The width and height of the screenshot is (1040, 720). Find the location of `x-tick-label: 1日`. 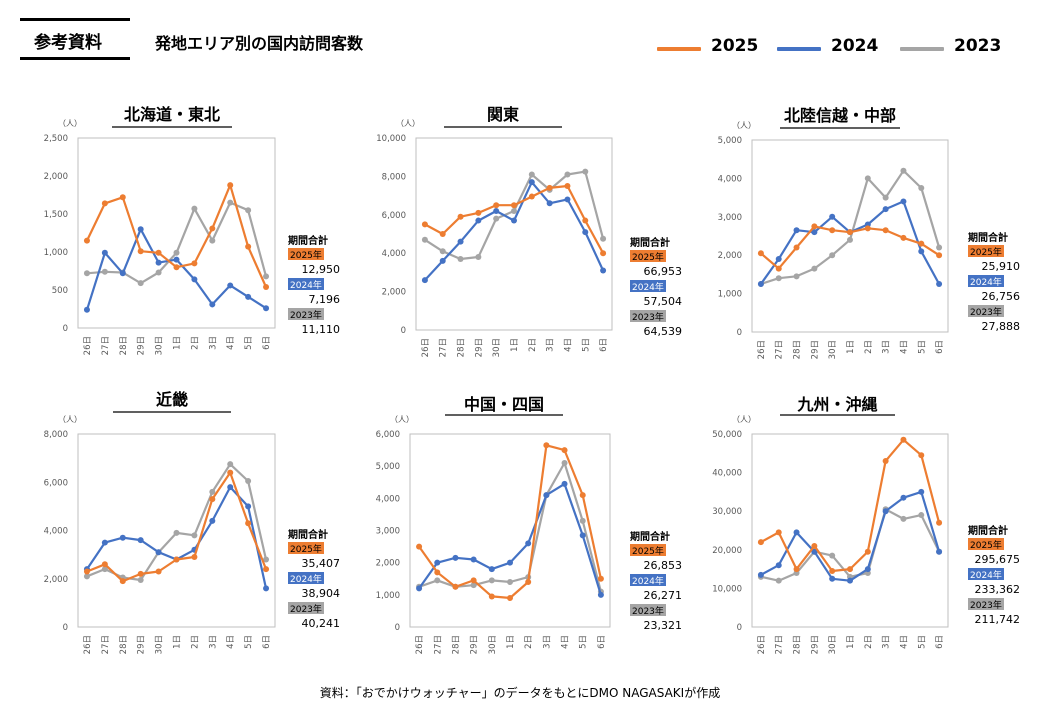

x-tick-label: 1日 is located at coordinates (515, 345).